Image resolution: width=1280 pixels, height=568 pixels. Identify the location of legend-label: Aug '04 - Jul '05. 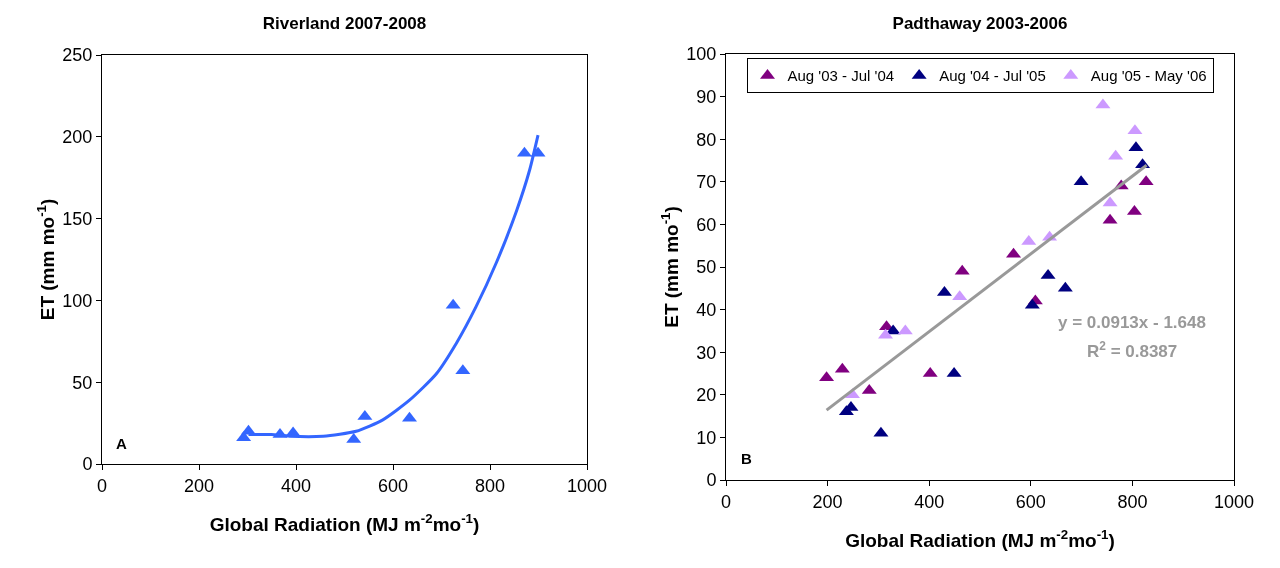
(992, 76).